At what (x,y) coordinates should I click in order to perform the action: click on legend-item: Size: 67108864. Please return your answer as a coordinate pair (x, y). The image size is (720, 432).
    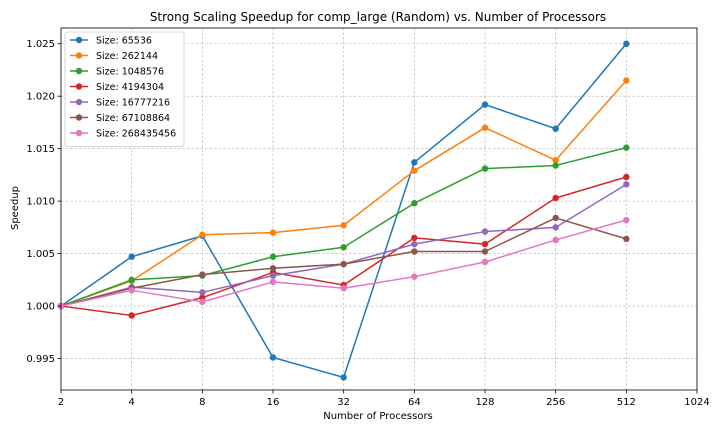
    Looking at the image, I should click on (120, 118).